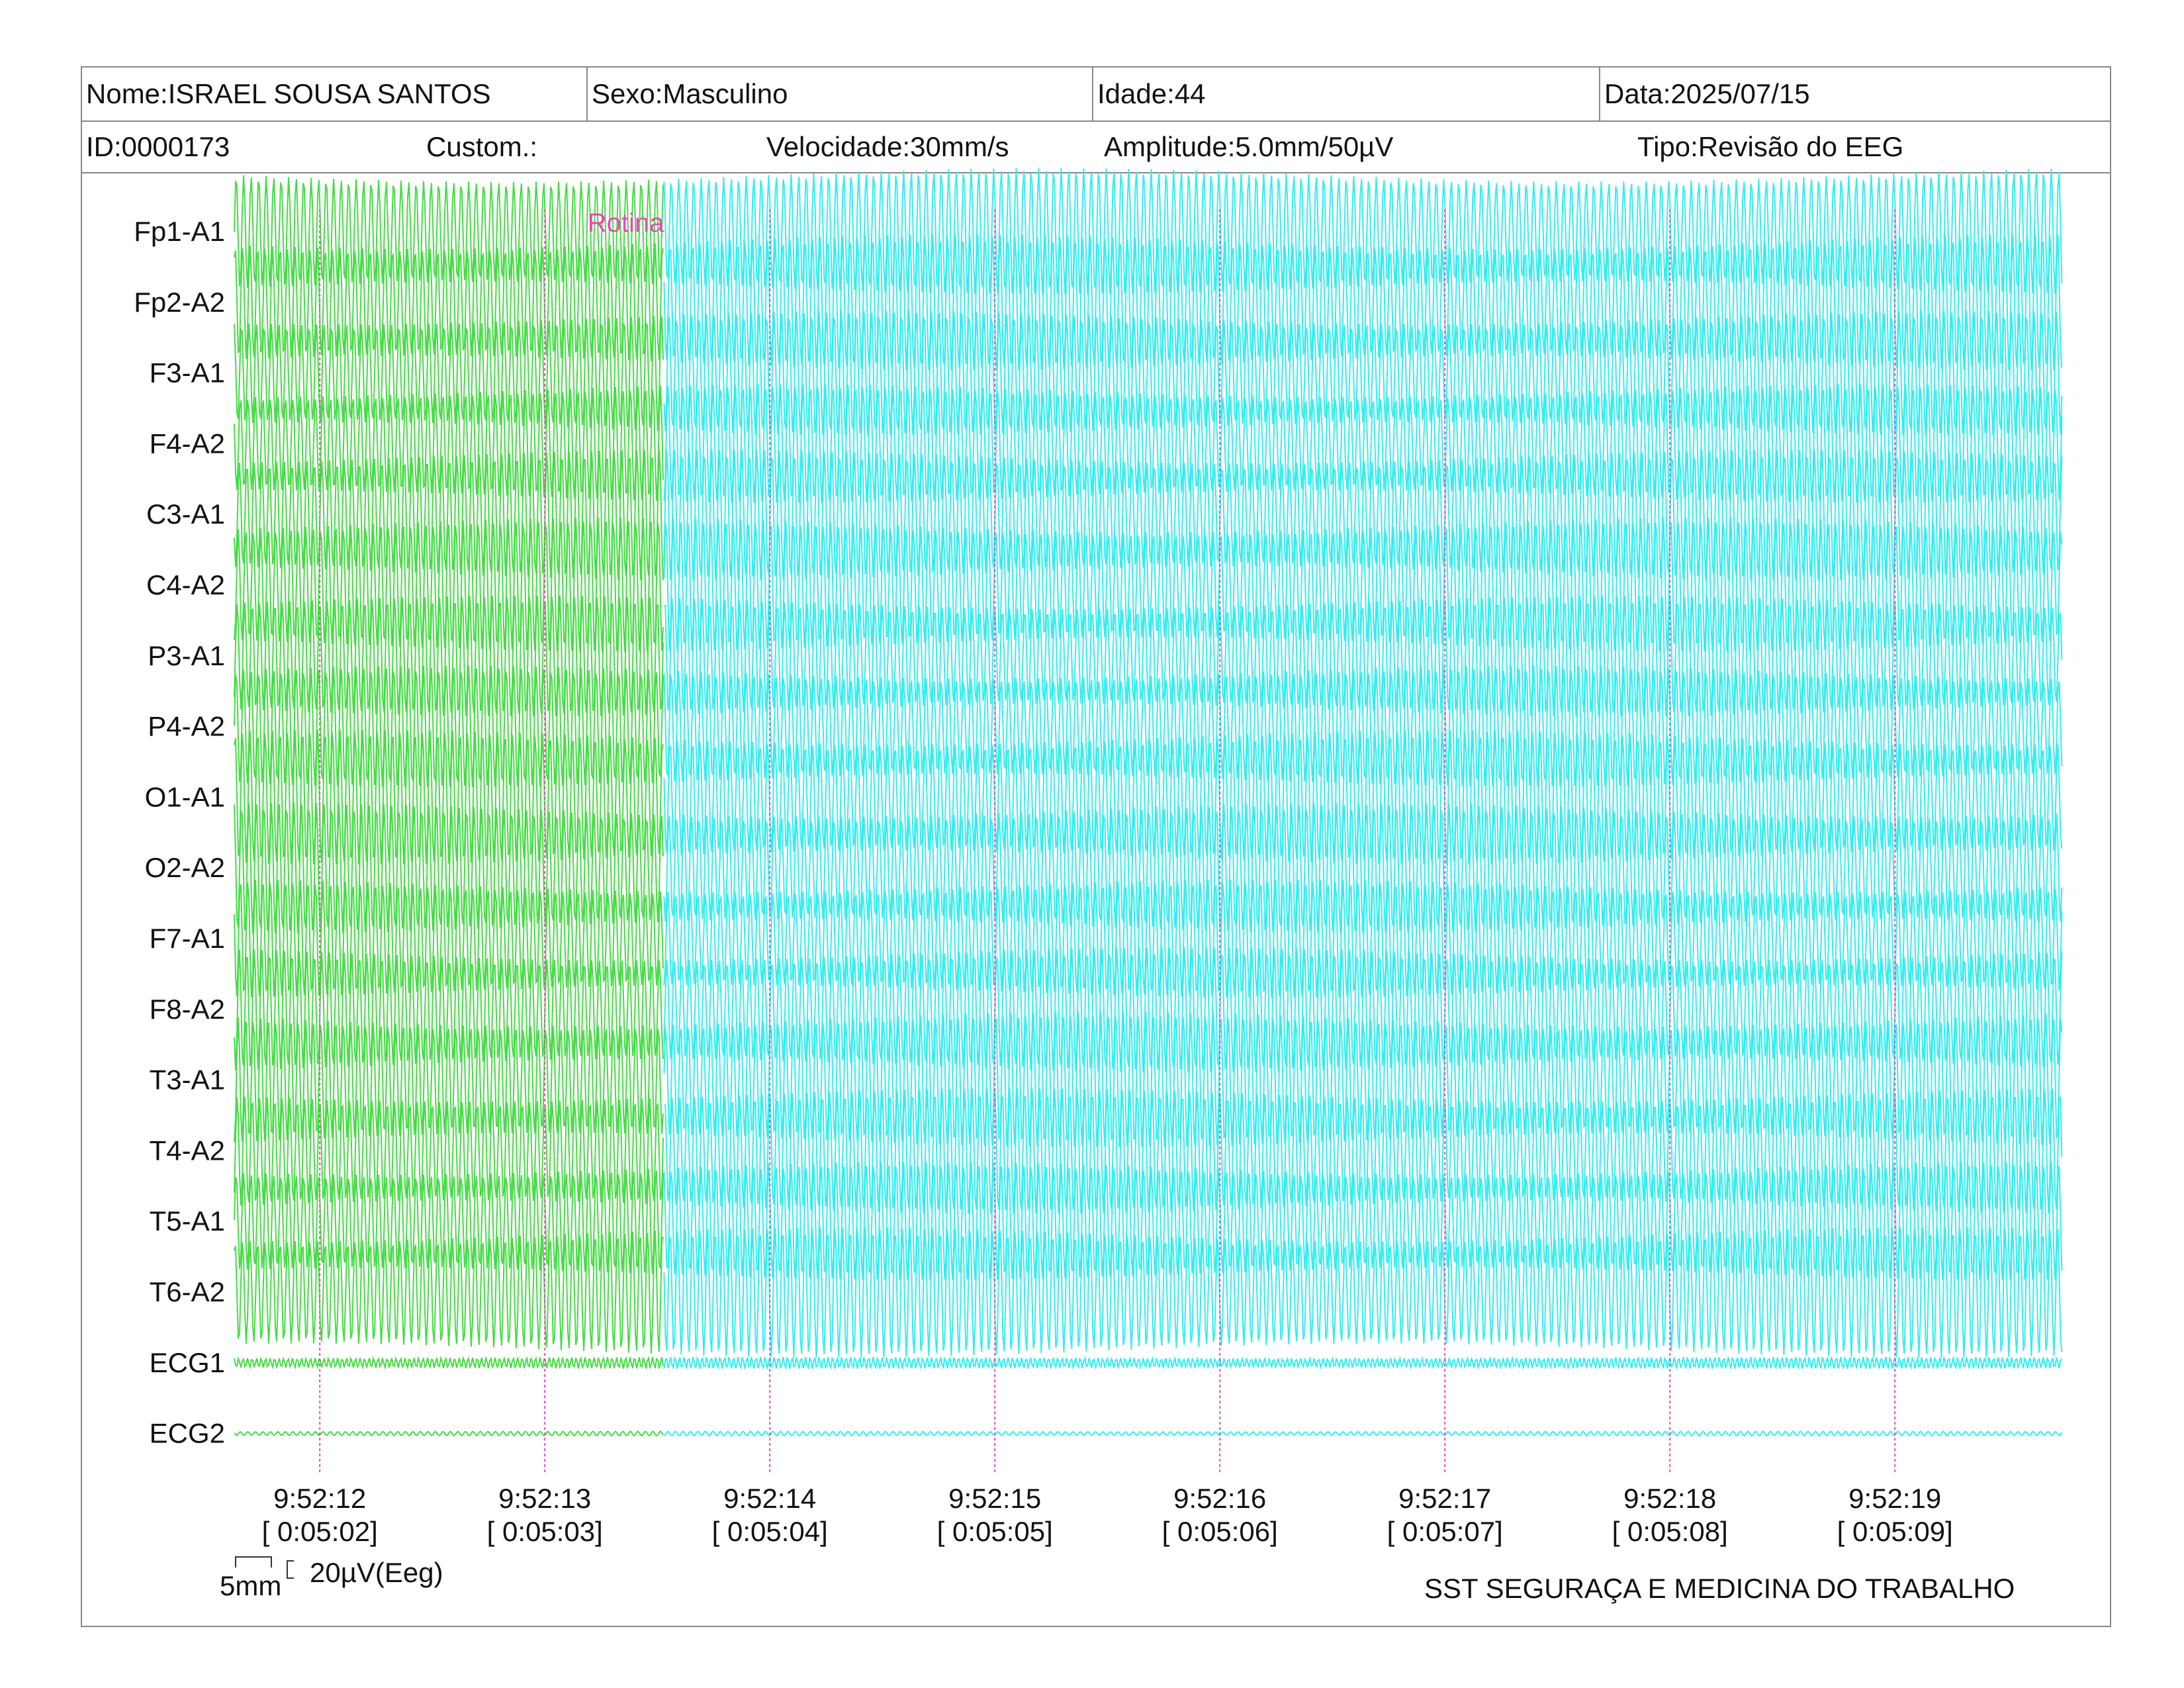  I want to click on patient-id: ID:0000173, so click(158, 146).